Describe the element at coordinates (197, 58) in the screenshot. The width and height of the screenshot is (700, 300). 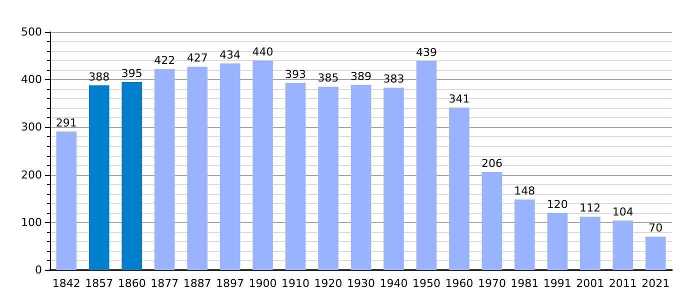
I see `data-label: 427` at that location.